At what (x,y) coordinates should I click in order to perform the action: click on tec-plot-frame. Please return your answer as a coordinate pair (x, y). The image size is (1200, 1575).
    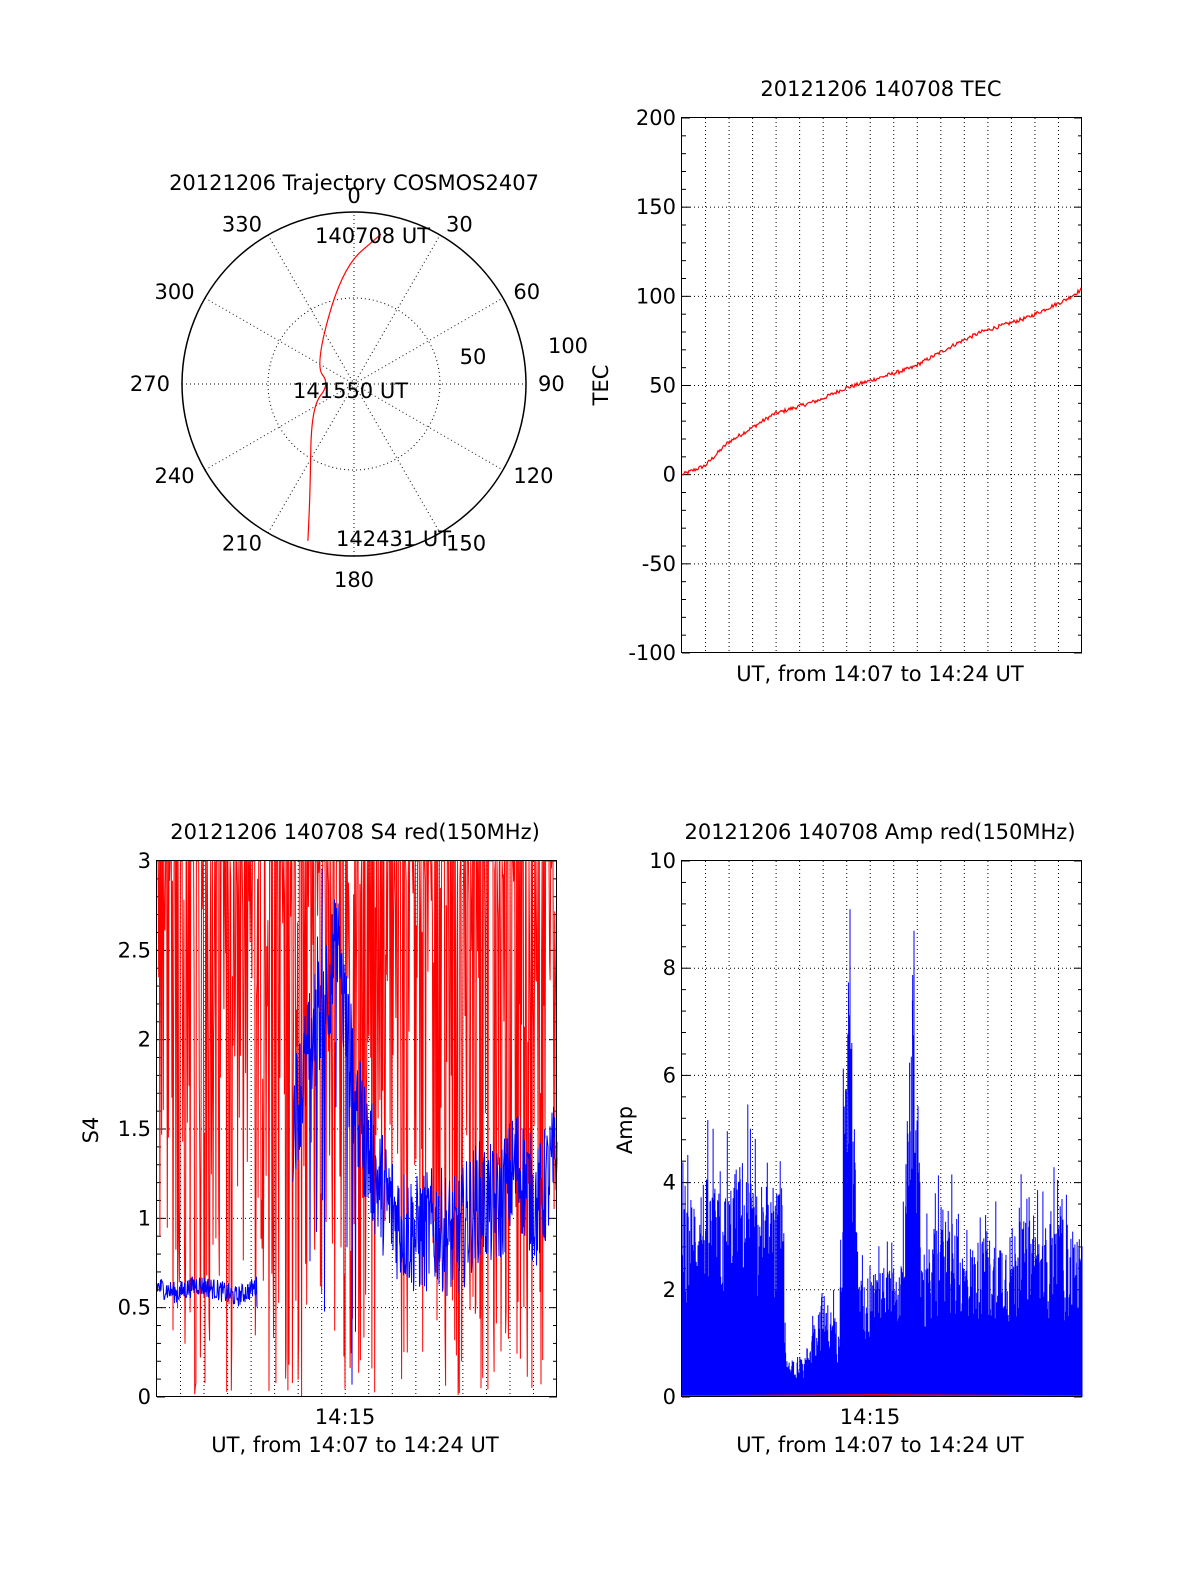
    Looking at the image, I should click on (881, 385).